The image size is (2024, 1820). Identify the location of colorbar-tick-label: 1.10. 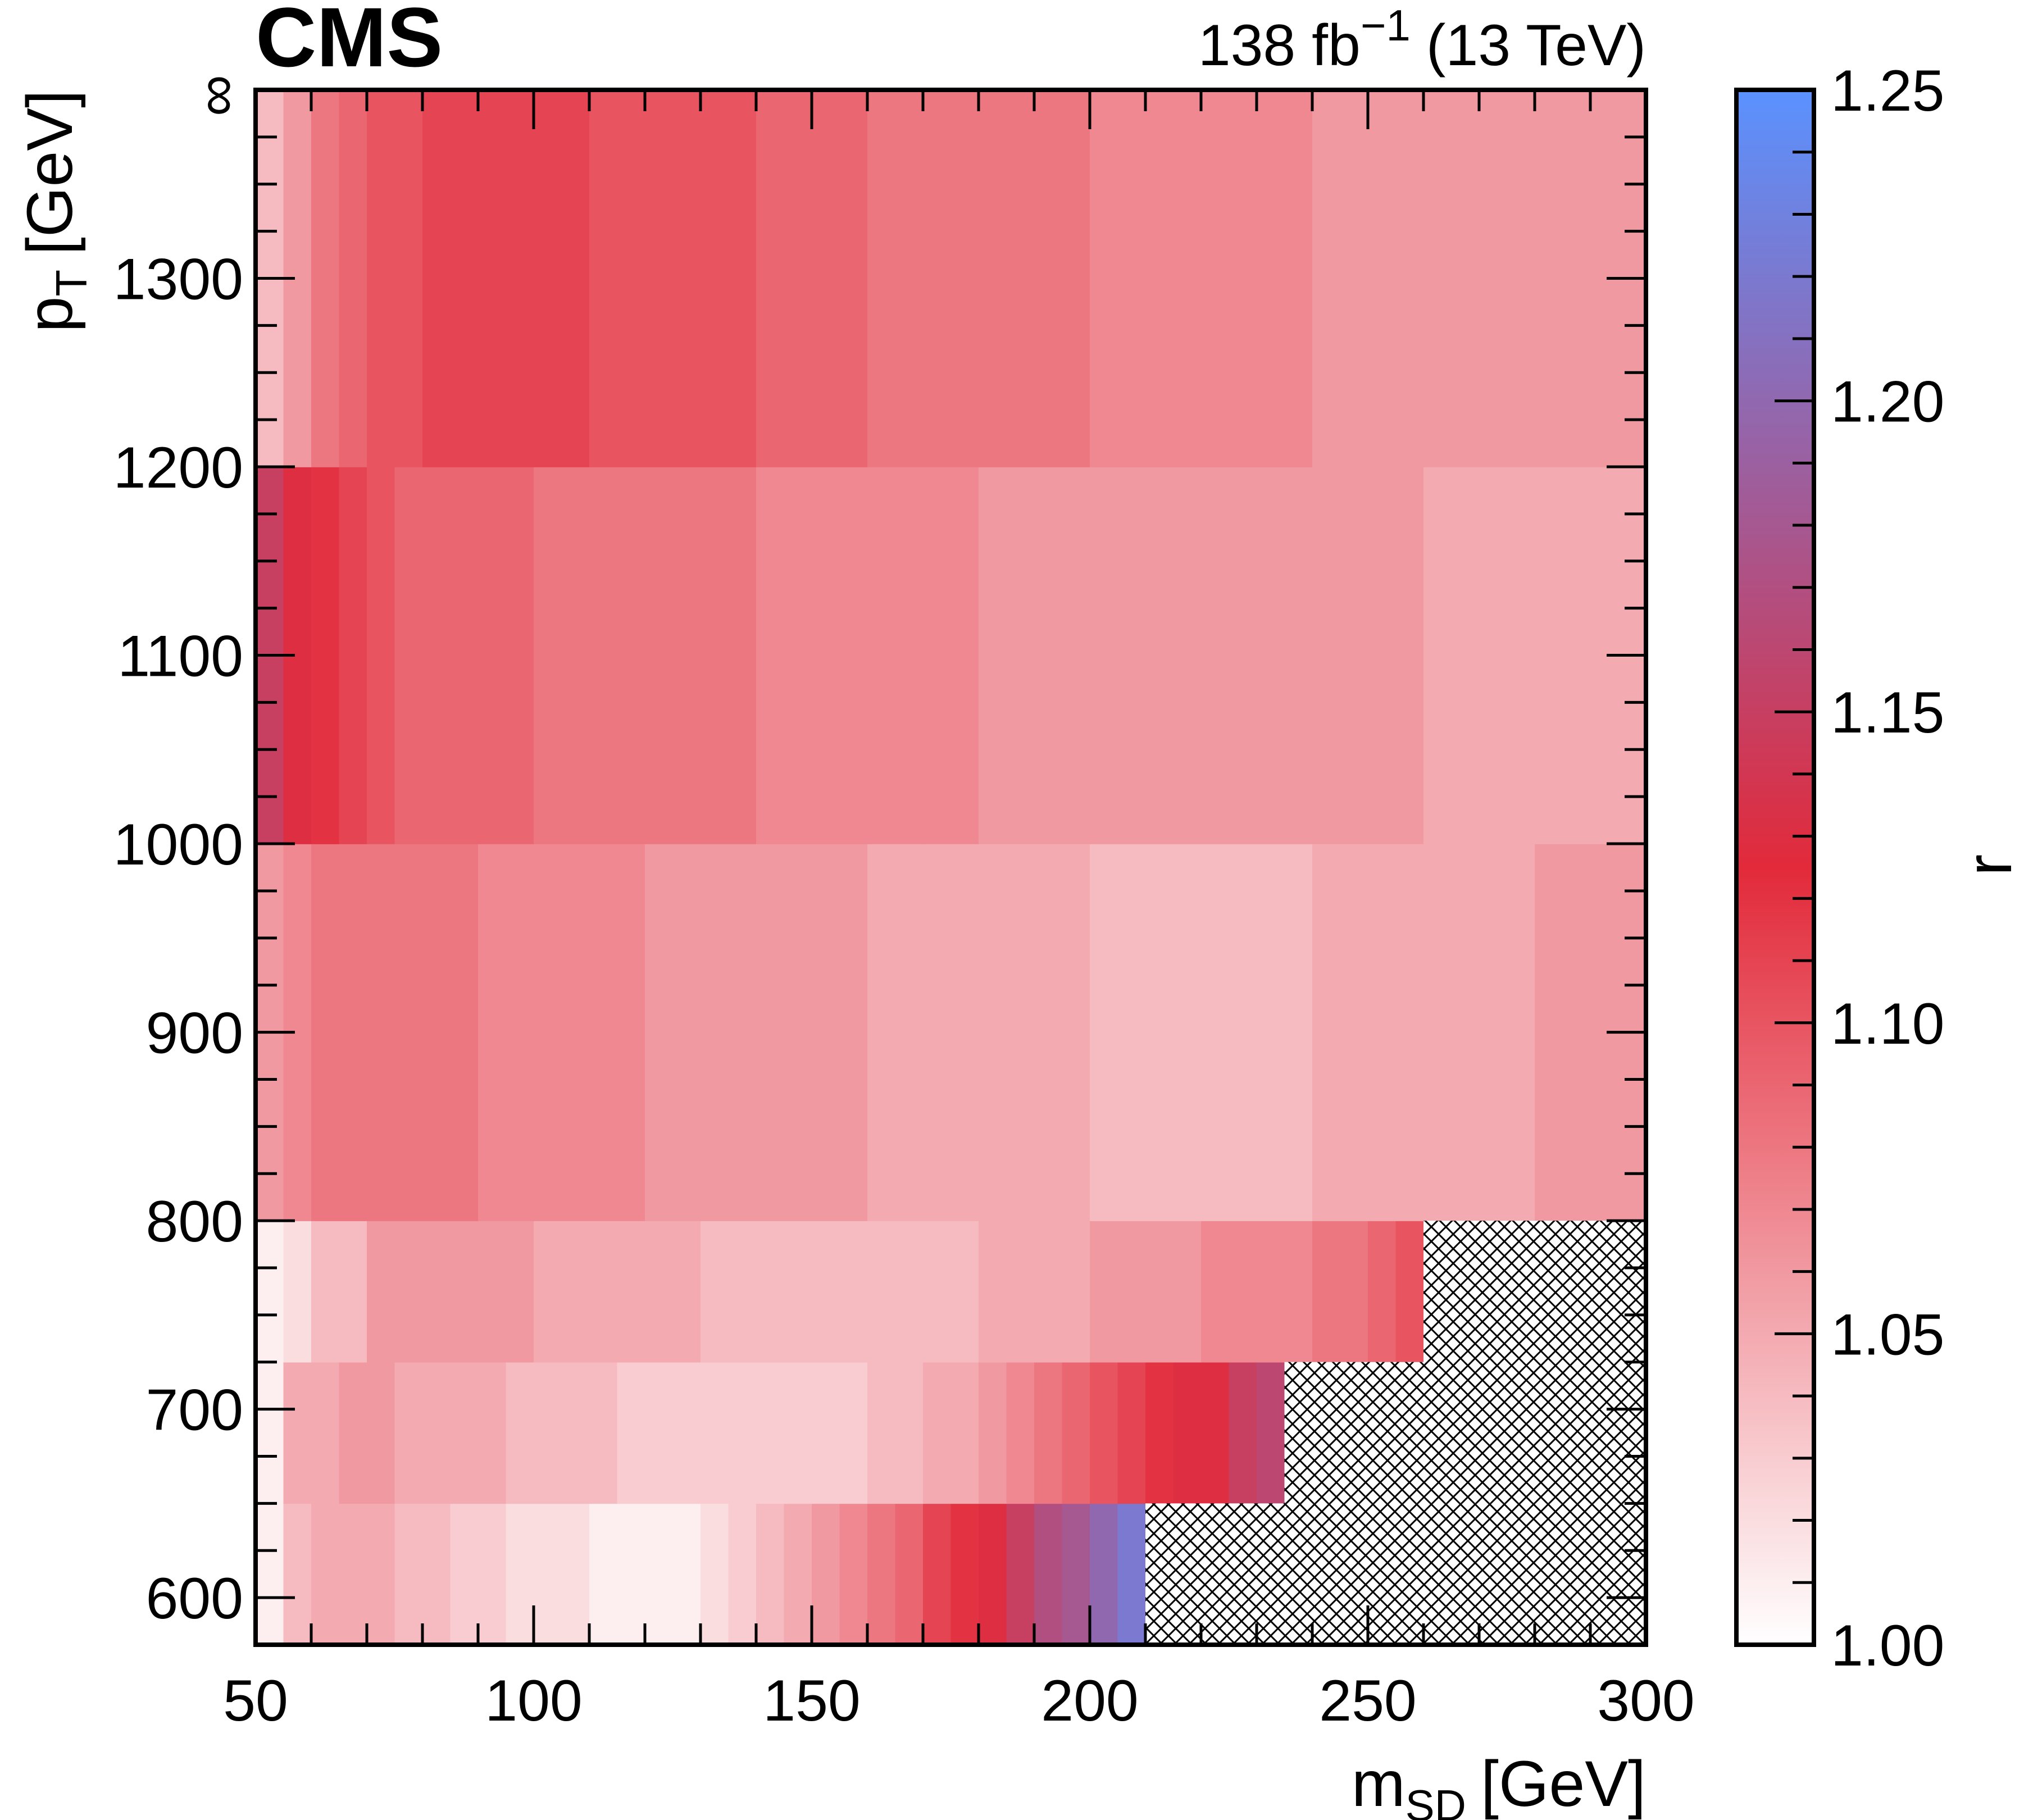
(1887, 1024).